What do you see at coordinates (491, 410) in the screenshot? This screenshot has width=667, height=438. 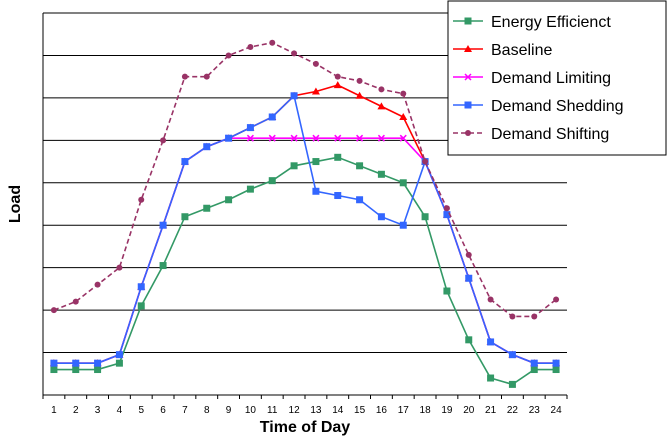 I see `x-tick-label: 21` at bounding box center [491, 410].